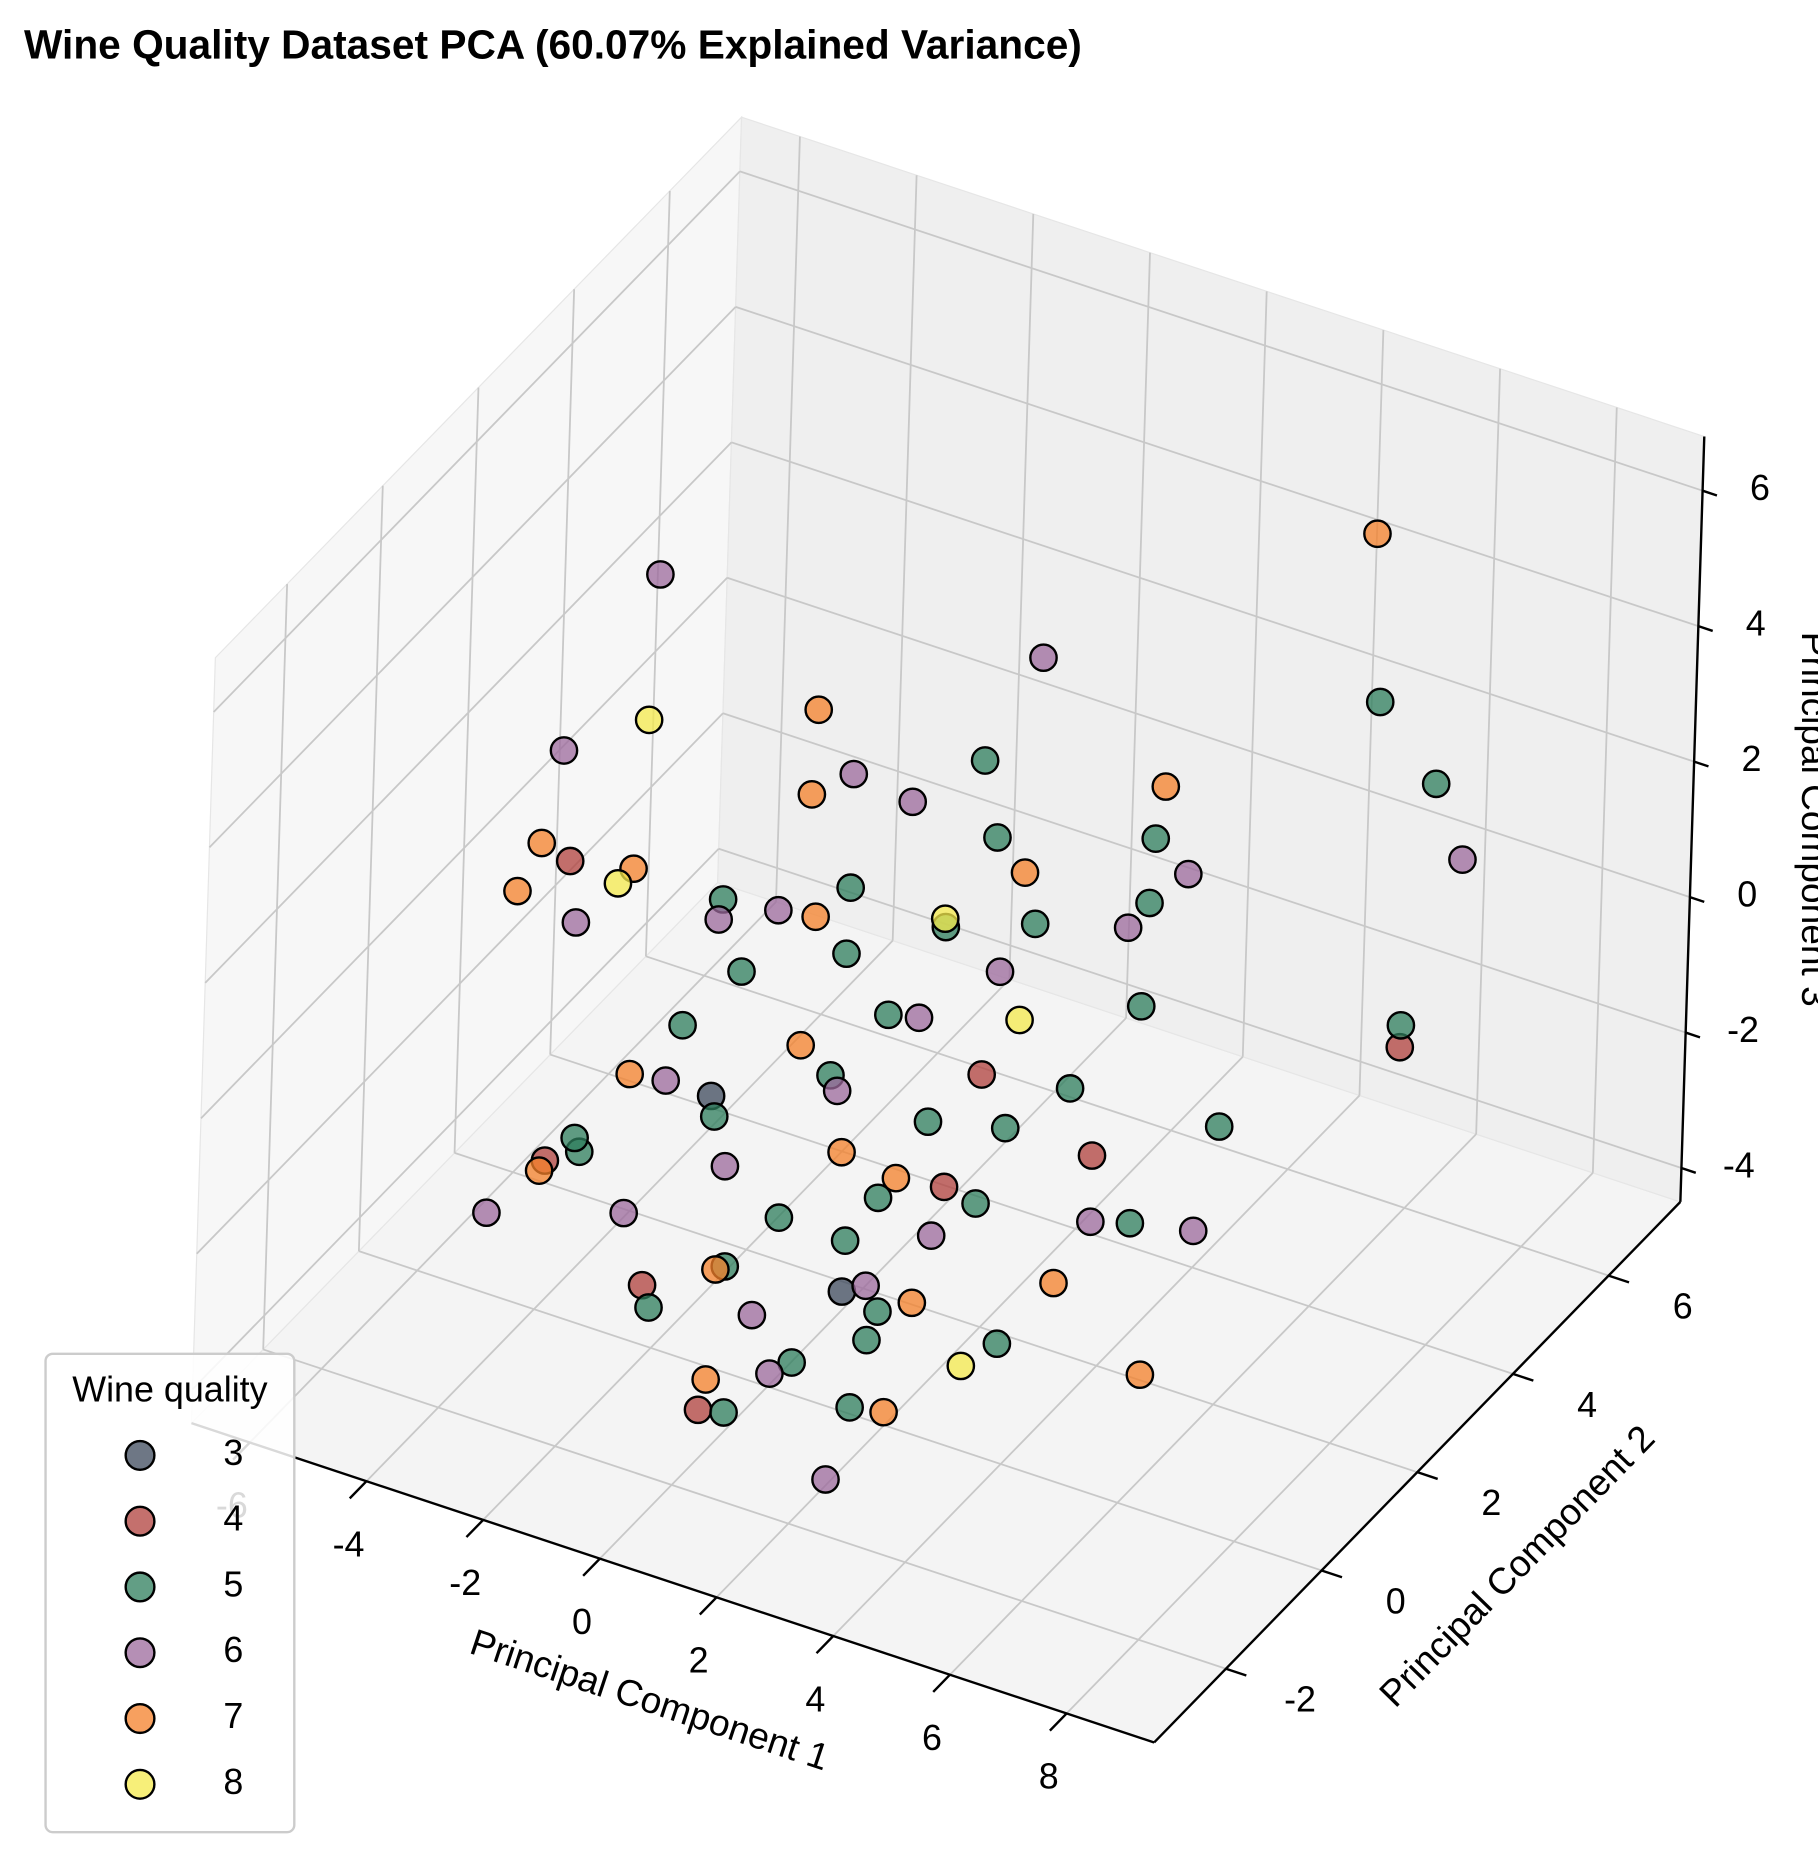 Image resolution: width=1818 pixels, height=1874 pixels. I want to click on legend-title: Wine quality, so click(169, 1390).